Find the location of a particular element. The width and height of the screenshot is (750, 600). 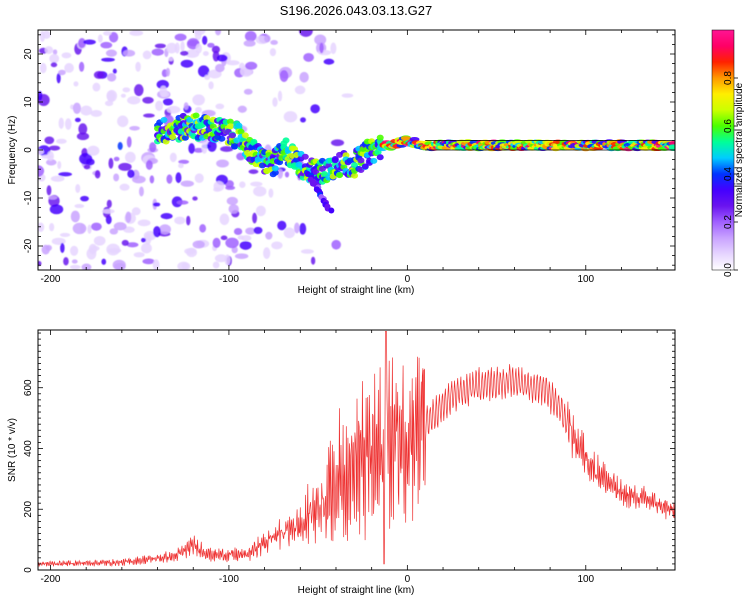

spectrogram-x-label: Height of straight line (km) is located at coordinates (356, 290).